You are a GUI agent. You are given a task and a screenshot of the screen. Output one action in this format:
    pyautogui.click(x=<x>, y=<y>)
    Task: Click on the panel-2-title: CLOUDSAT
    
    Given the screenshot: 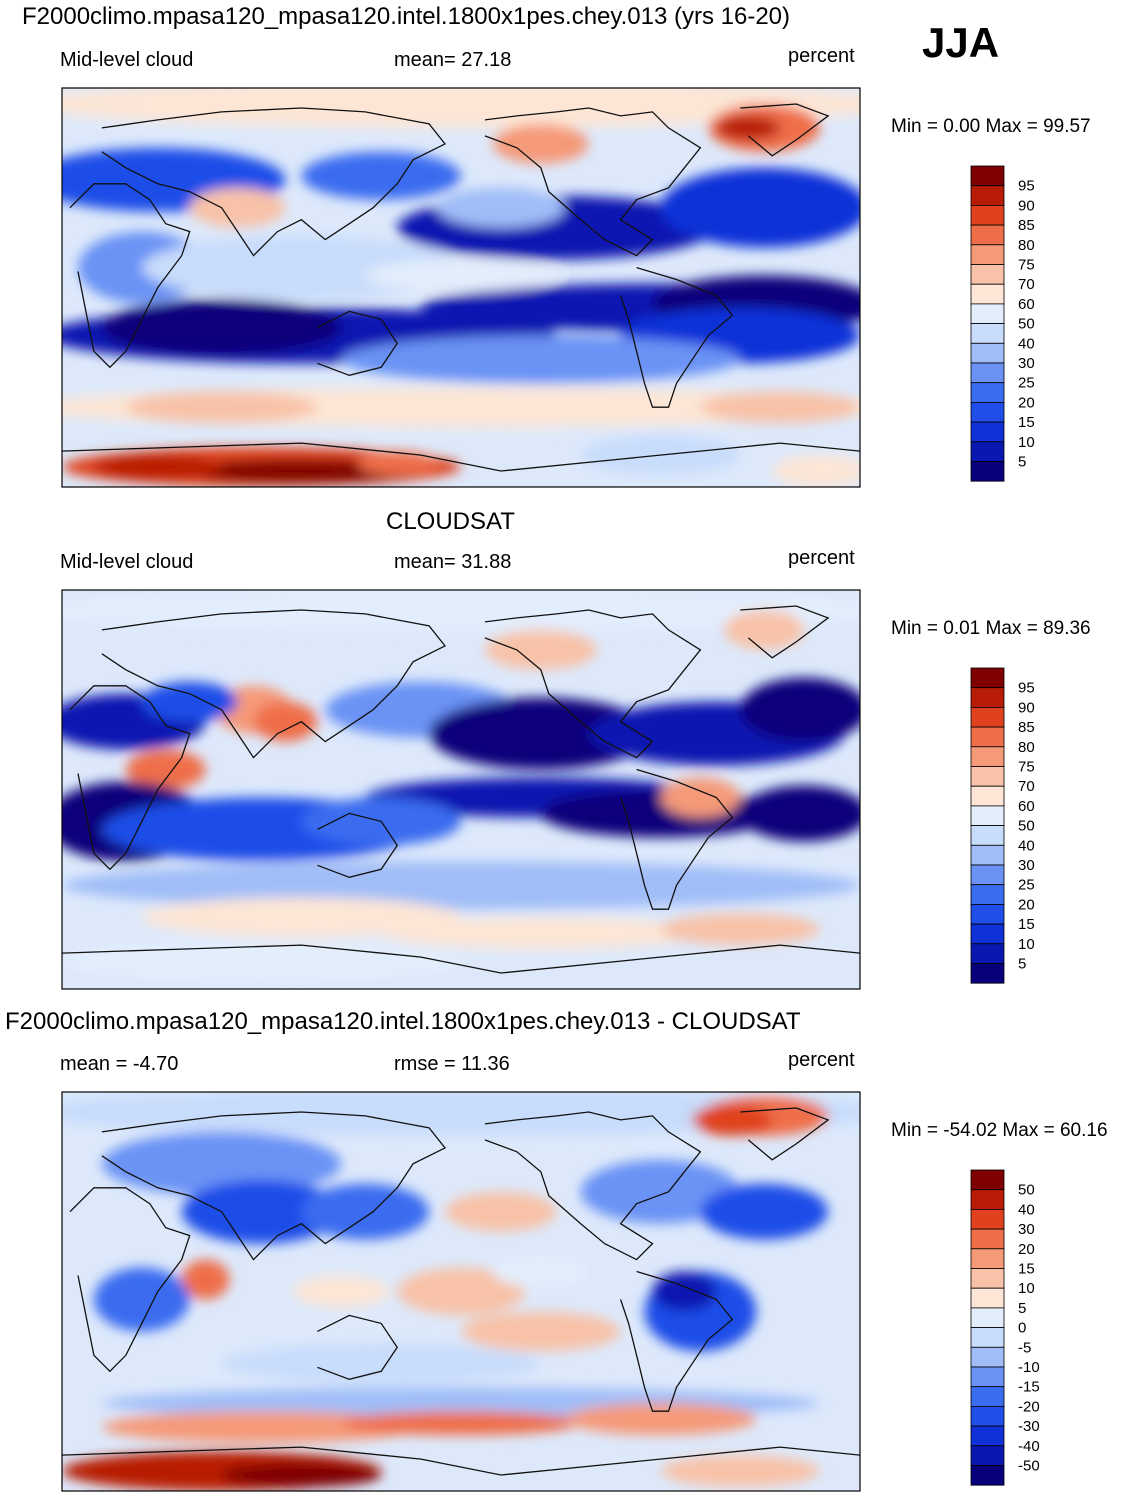 What is the action you would take?
    pyautogui.click(x=450, y=521)
    